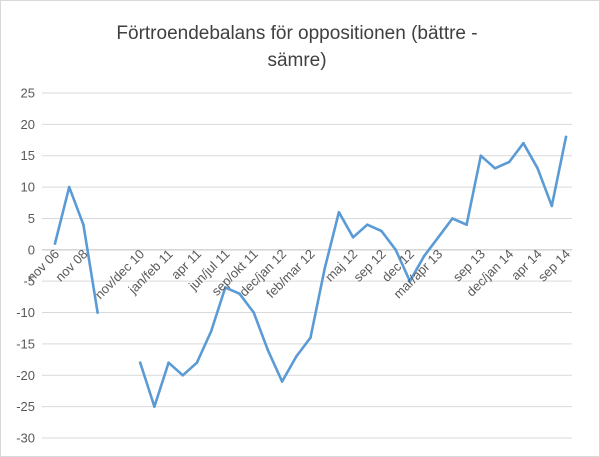 This screenshot has height=457, width=600. What do you see at coordinates (25, 375) in the screenshot?
I see `y-tick-label-9: -20` at bounding box center [25, 375].